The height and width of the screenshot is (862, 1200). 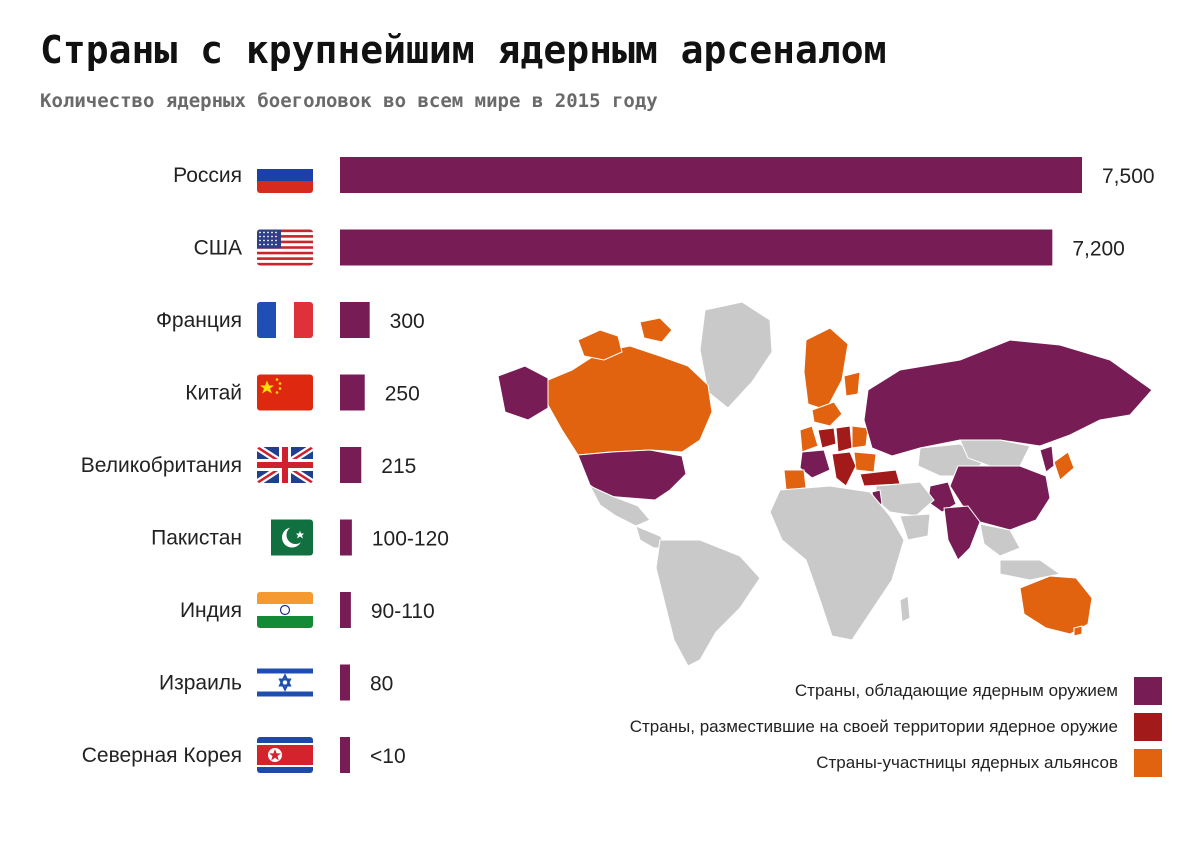 I want to click on value-label: 7,500, so click(x=1128, y=176).